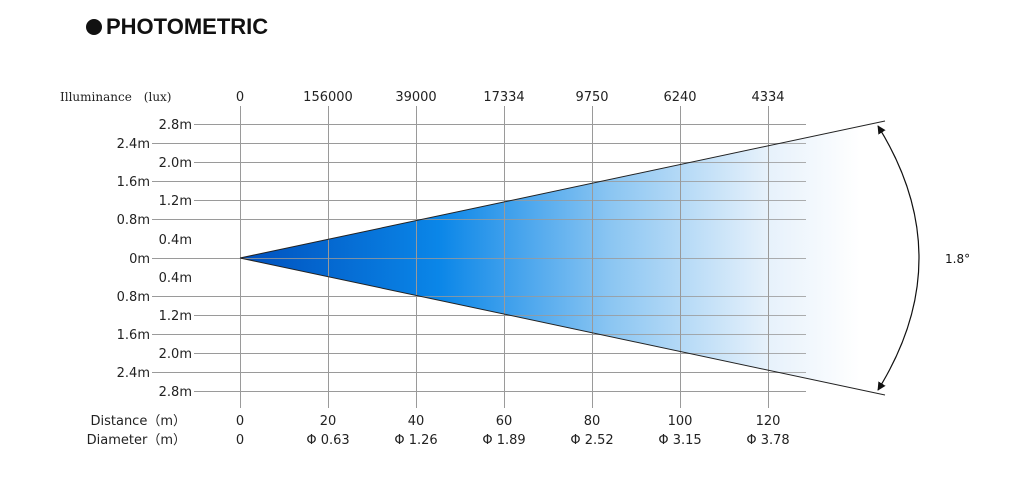 This screenshot has width=1023, height=497. I want to click on svg-text: 39000, so click(415, 97).